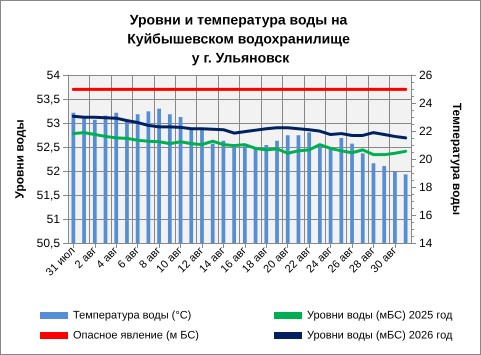 This screenshot has height=355, width=481. What do you see at coordinates (380, 336) in the screenshot?
I see `legend-label: Уровни воды (мБС) 2026 год` at bounding box center [380, 336].